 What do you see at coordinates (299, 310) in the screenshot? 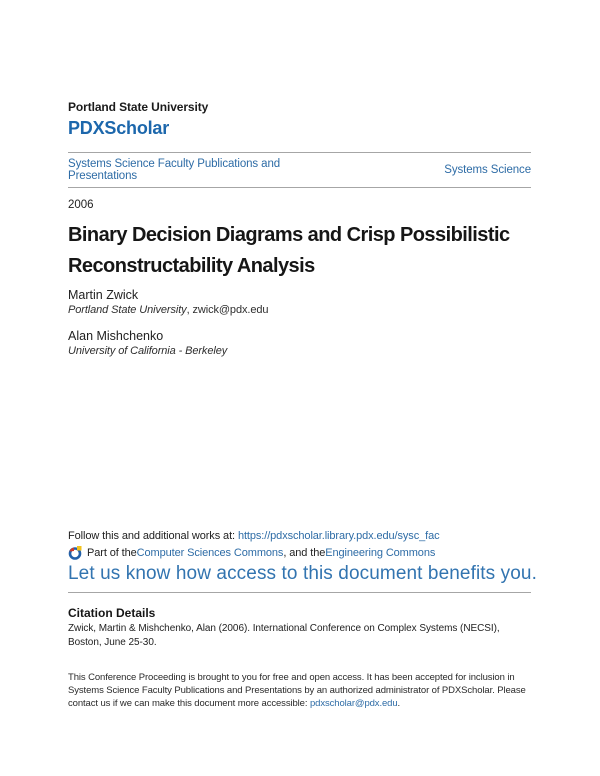
I see `author-affiliation: Portland State University, zwick@pdx.edu` at bounding box center [299, 310].